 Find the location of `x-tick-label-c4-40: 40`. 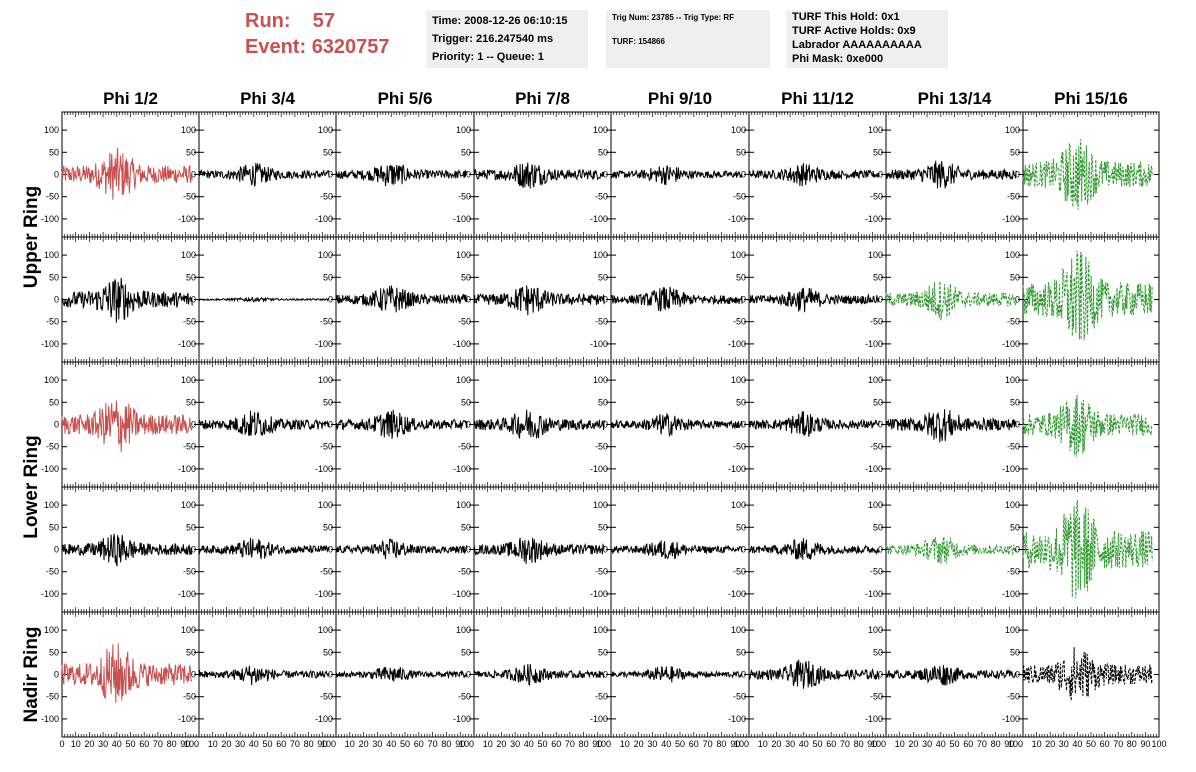

x-tick-label-c4-40: 40 is located at coordinates (529, 744).